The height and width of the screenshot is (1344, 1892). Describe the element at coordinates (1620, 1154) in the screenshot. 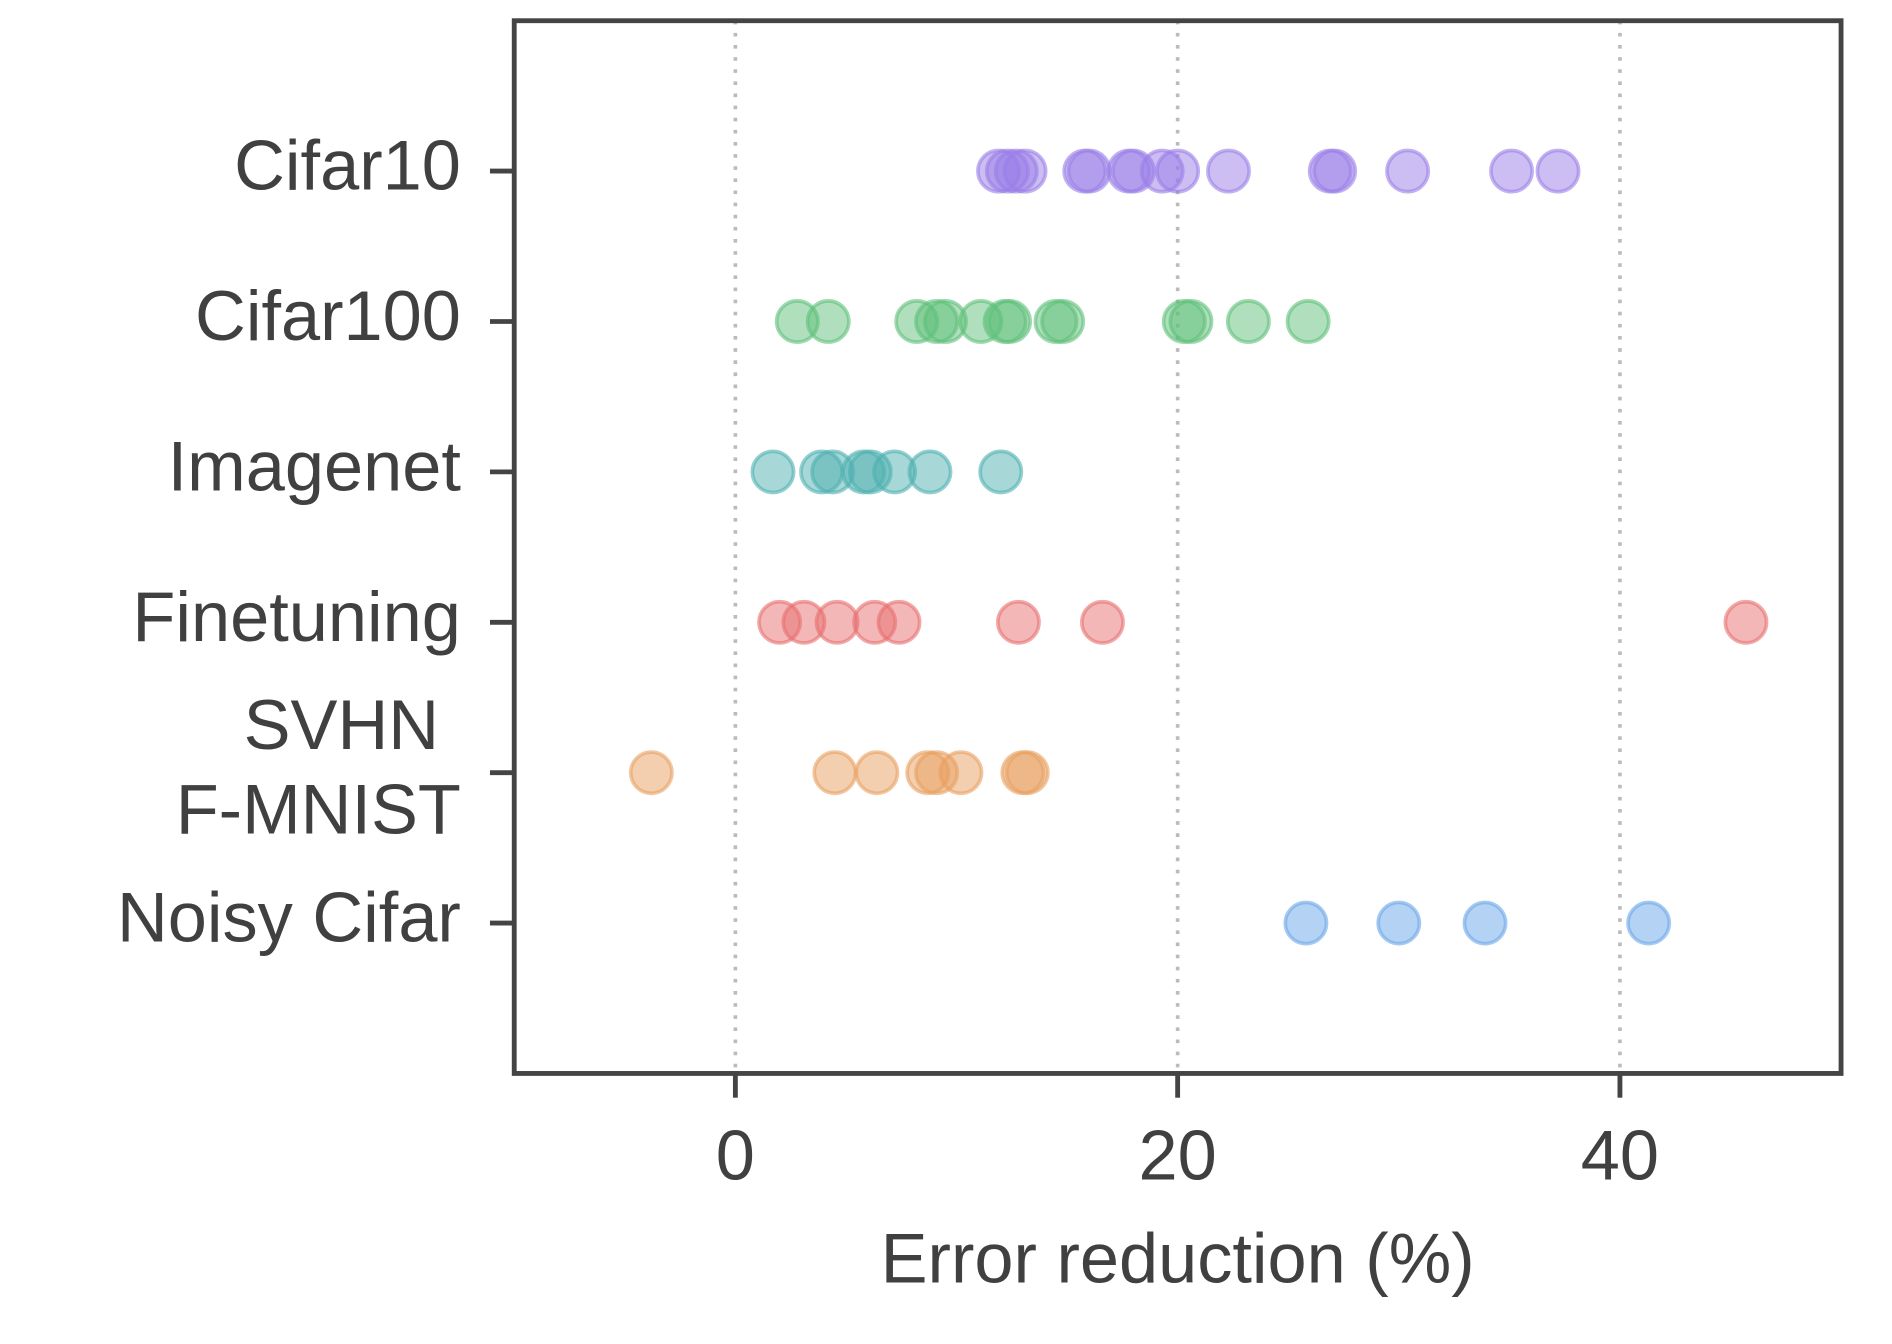

I see `x-tick-label: 40` at that location.